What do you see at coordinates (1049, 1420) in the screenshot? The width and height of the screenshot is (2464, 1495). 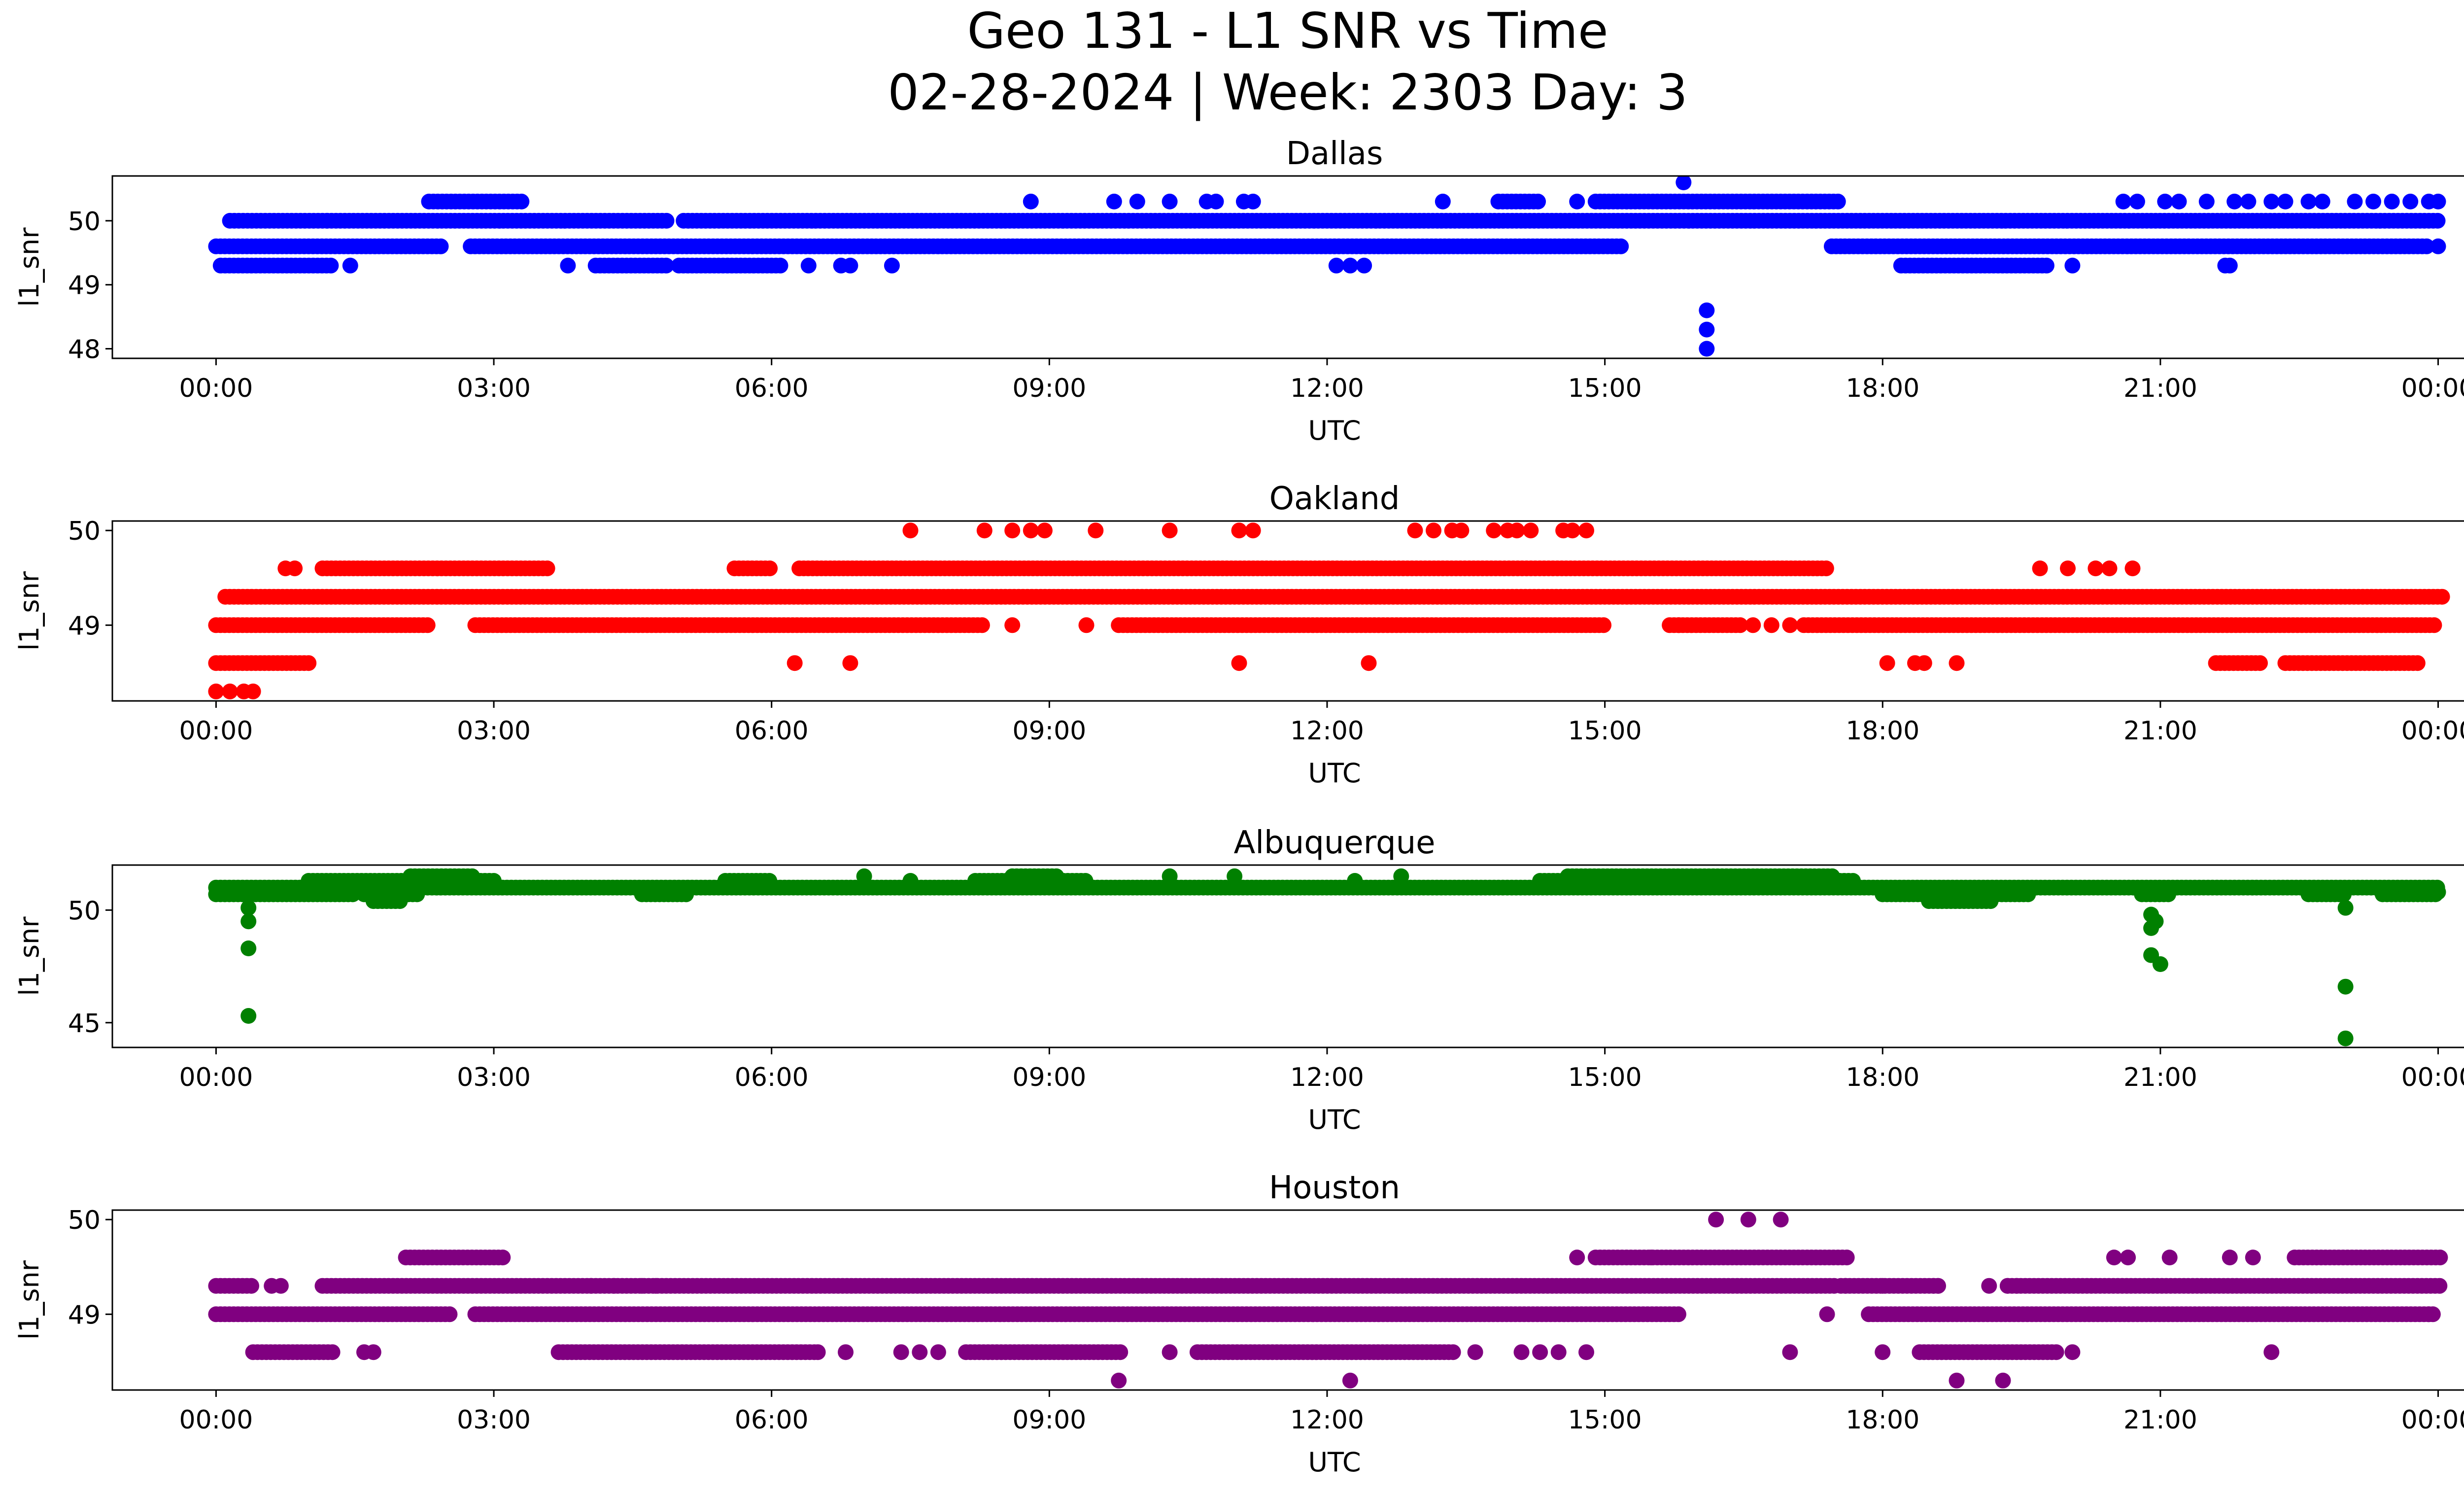 I see `x-tick-label: 09:00` at bounding box center [1049, 1420].